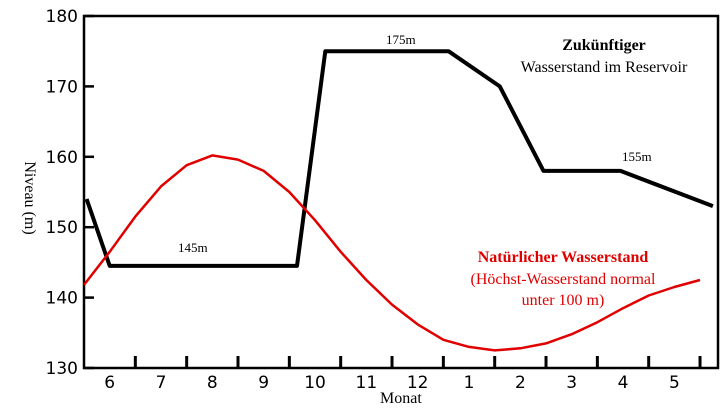 The height and width of the screenshot is (412, 720). Describe the element at coordinates (401, 39) in the screenshot. I see `annotation-175m: 175m` at that location.